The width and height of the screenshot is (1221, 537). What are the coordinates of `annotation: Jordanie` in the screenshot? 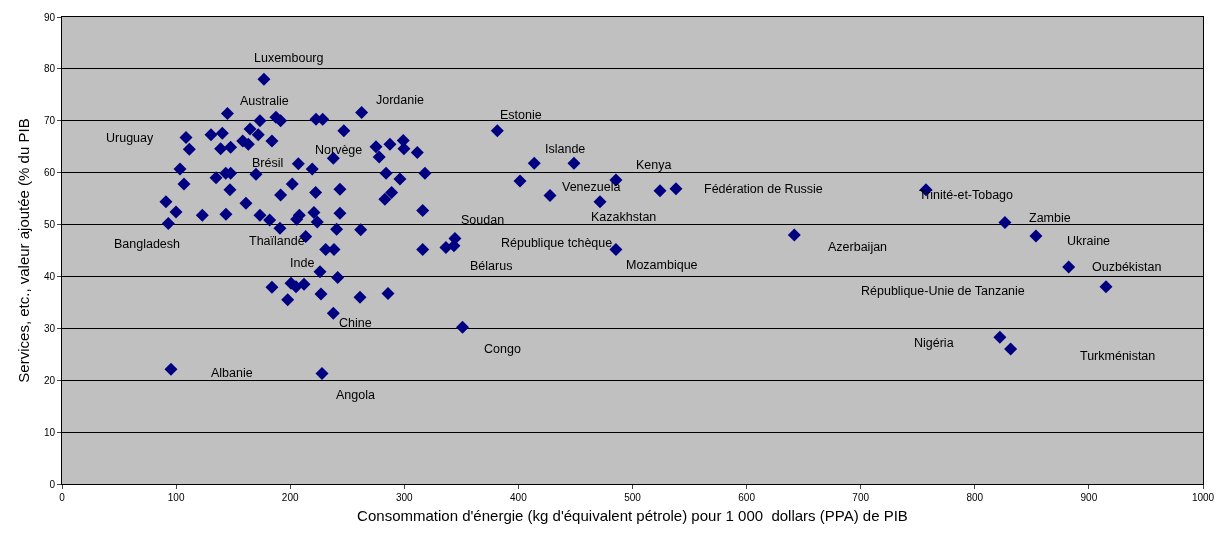 It's located at (400, 100).